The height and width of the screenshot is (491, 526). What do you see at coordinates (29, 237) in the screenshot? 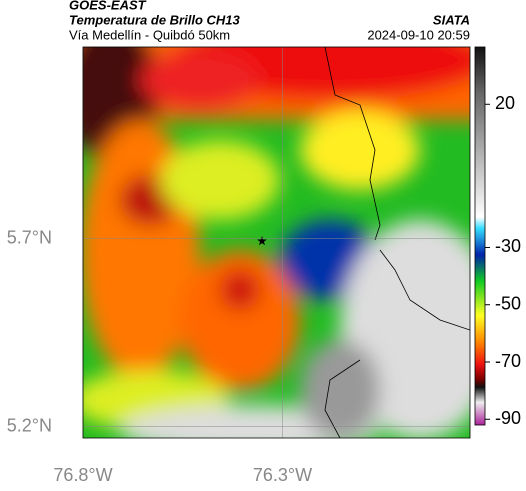
I see `y-tick-label: 5.7°N` at bounding box center [29, 237].